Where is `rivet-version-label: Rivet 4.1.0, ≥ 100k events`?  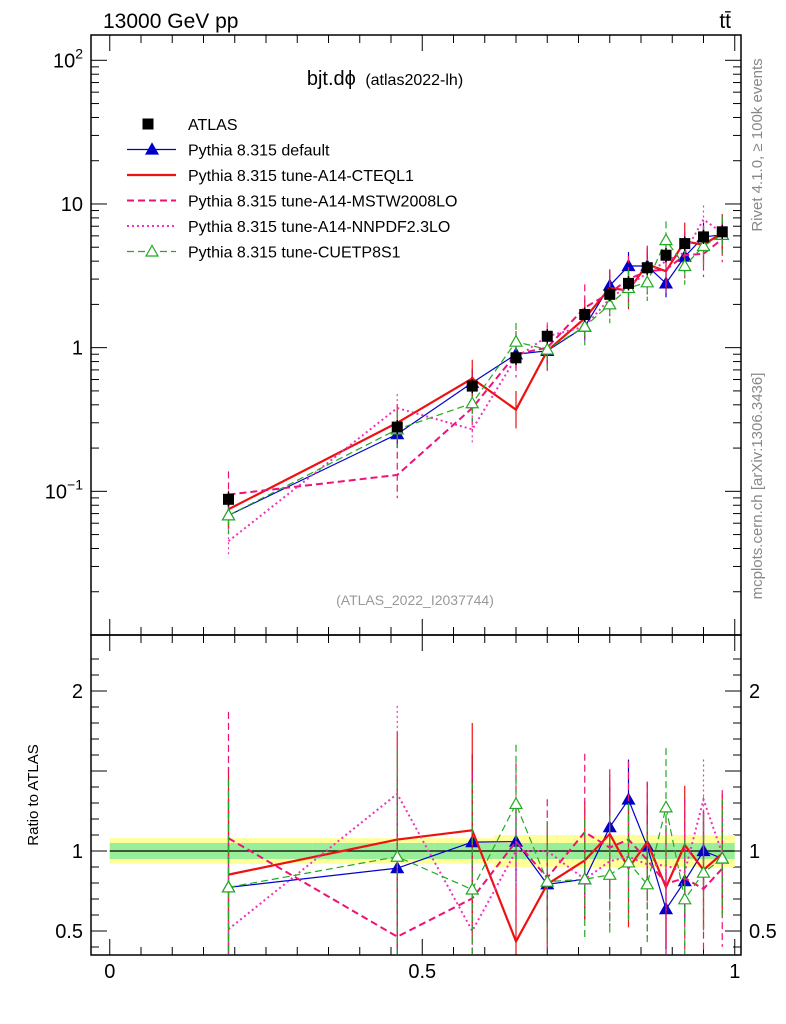 rivet-version-label: Rivet 4.1.0, ≥ 100k events is located at coordinates (757, 144).